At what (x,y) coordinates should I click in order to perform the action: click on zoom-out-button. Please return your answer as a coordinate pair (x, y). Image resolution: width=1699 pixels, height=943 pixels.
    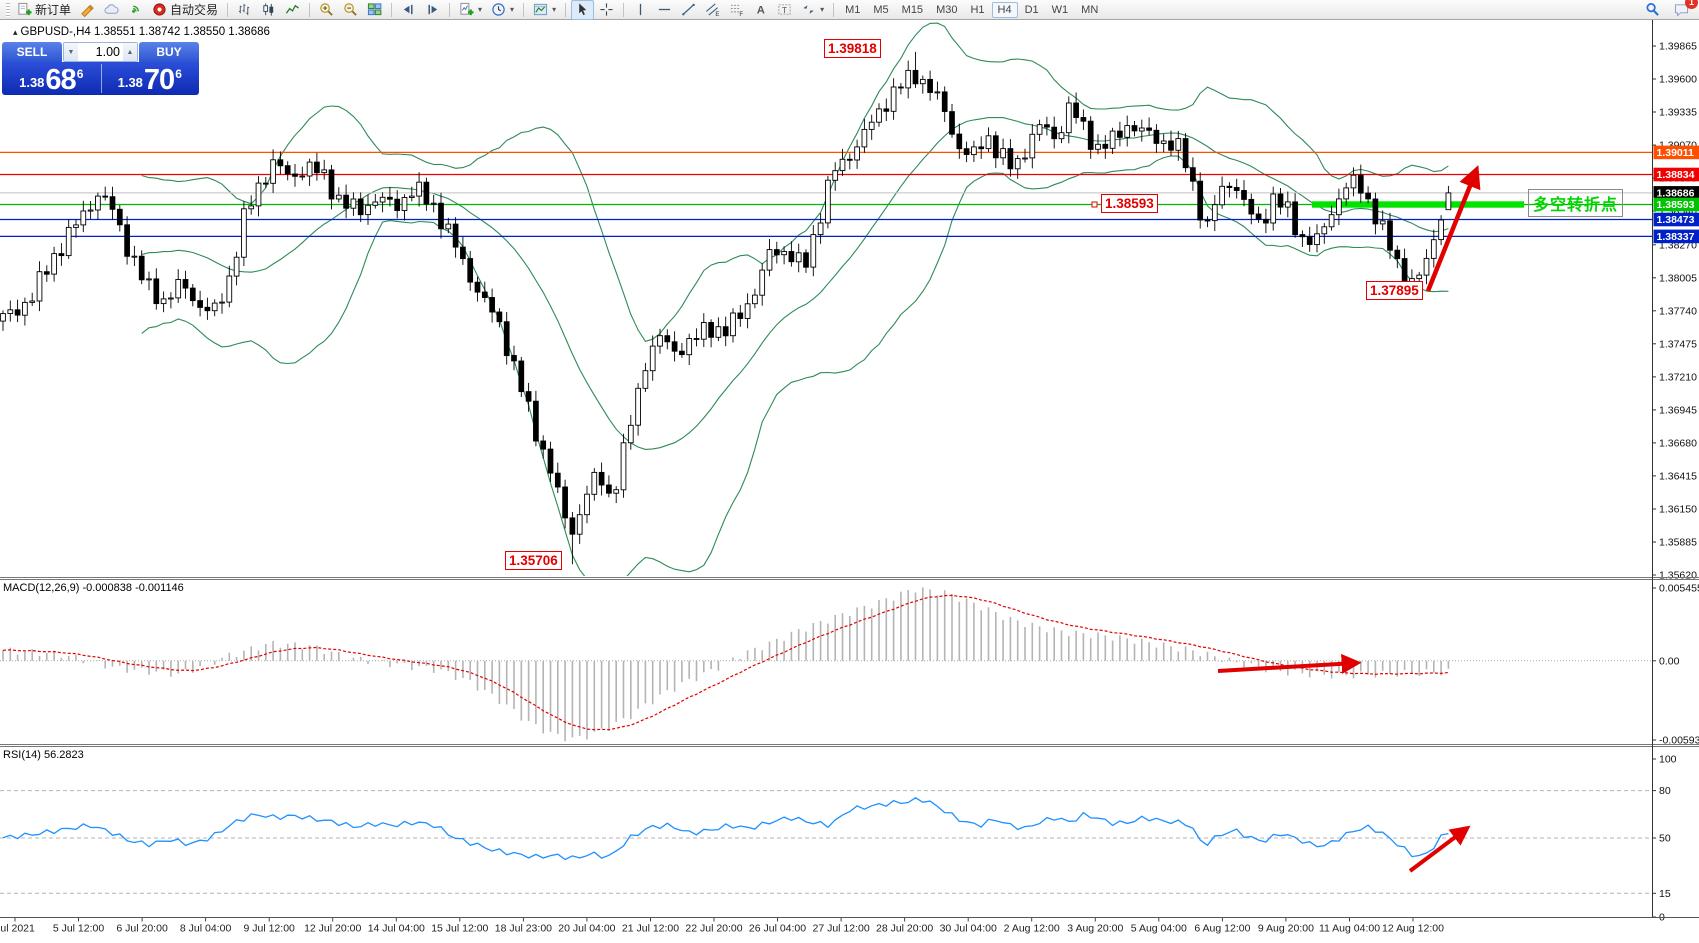
    Looking at the image, I should click on (350, 10).